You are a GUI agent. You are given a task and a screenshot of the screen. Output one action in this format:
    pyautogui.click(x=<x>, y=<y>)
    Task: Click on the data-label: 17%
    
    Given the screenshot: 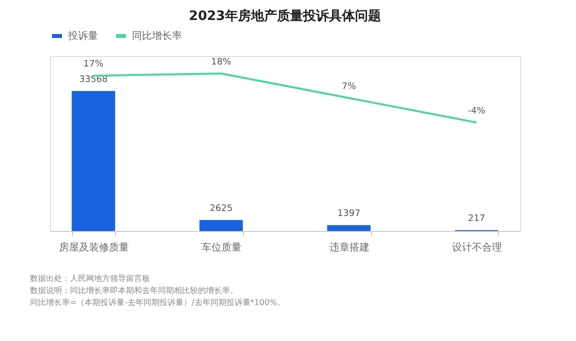 What is the action you would take?
    pyautogui.click(x=93, y=65)
    